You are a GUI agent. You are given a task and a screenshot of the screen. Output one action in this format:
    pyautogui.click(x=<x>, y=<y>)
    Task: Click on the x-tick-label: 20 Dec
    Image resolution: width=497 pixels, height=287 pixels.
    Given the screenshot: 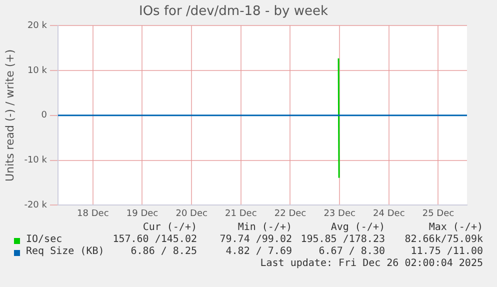 What is the action you would take?
    pyautogui.click(x=192, y=213)
    